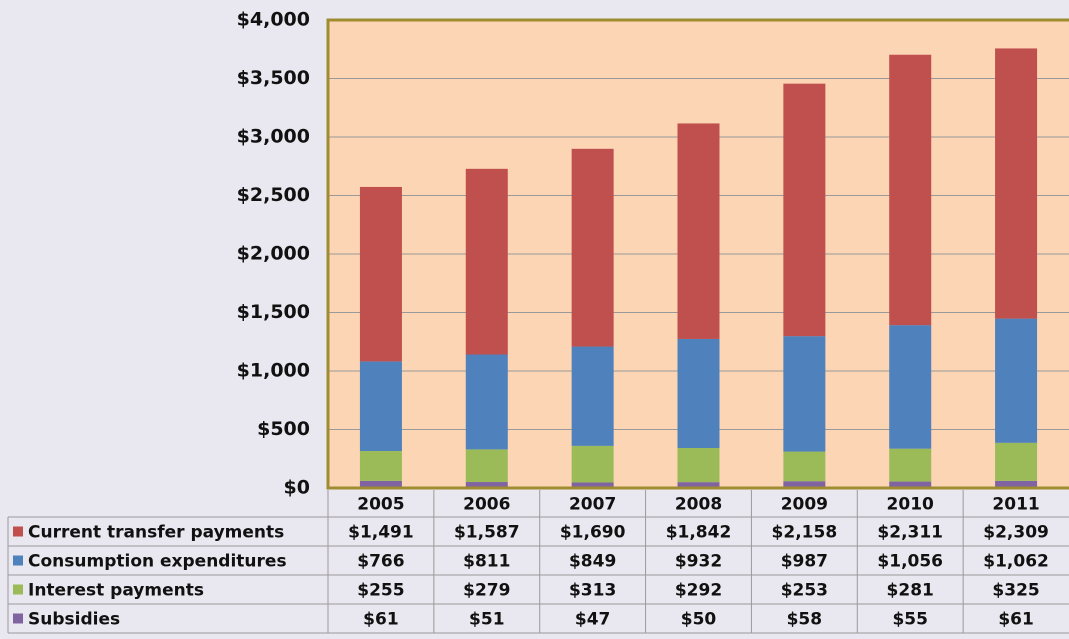 The image size is (1069, 639). I want to click on table-value: $1,491, so click(381, 533).